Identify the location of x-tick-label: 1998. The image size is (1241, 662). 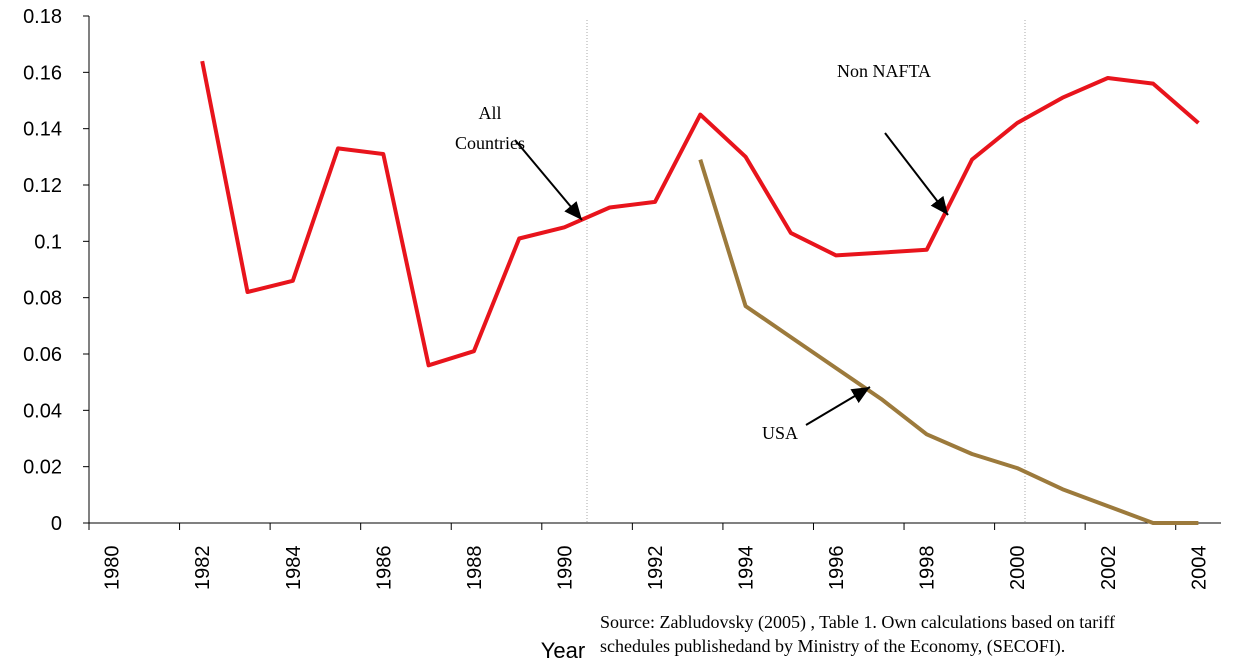
(928, 568).